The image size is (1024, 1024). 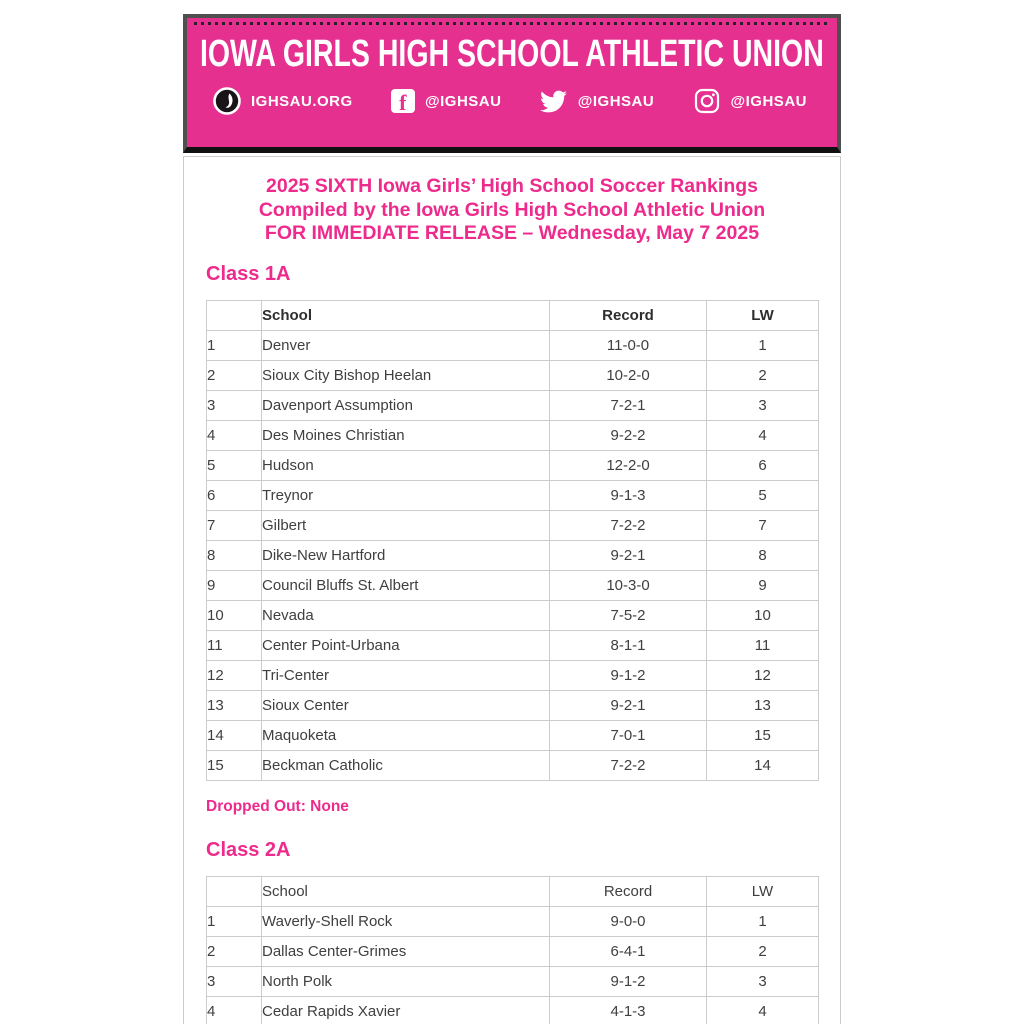 What do you see at coordinates (628, 921) in the screenshot?
I see `record-cell: 9-0-0` at bounding box center [628, 921].